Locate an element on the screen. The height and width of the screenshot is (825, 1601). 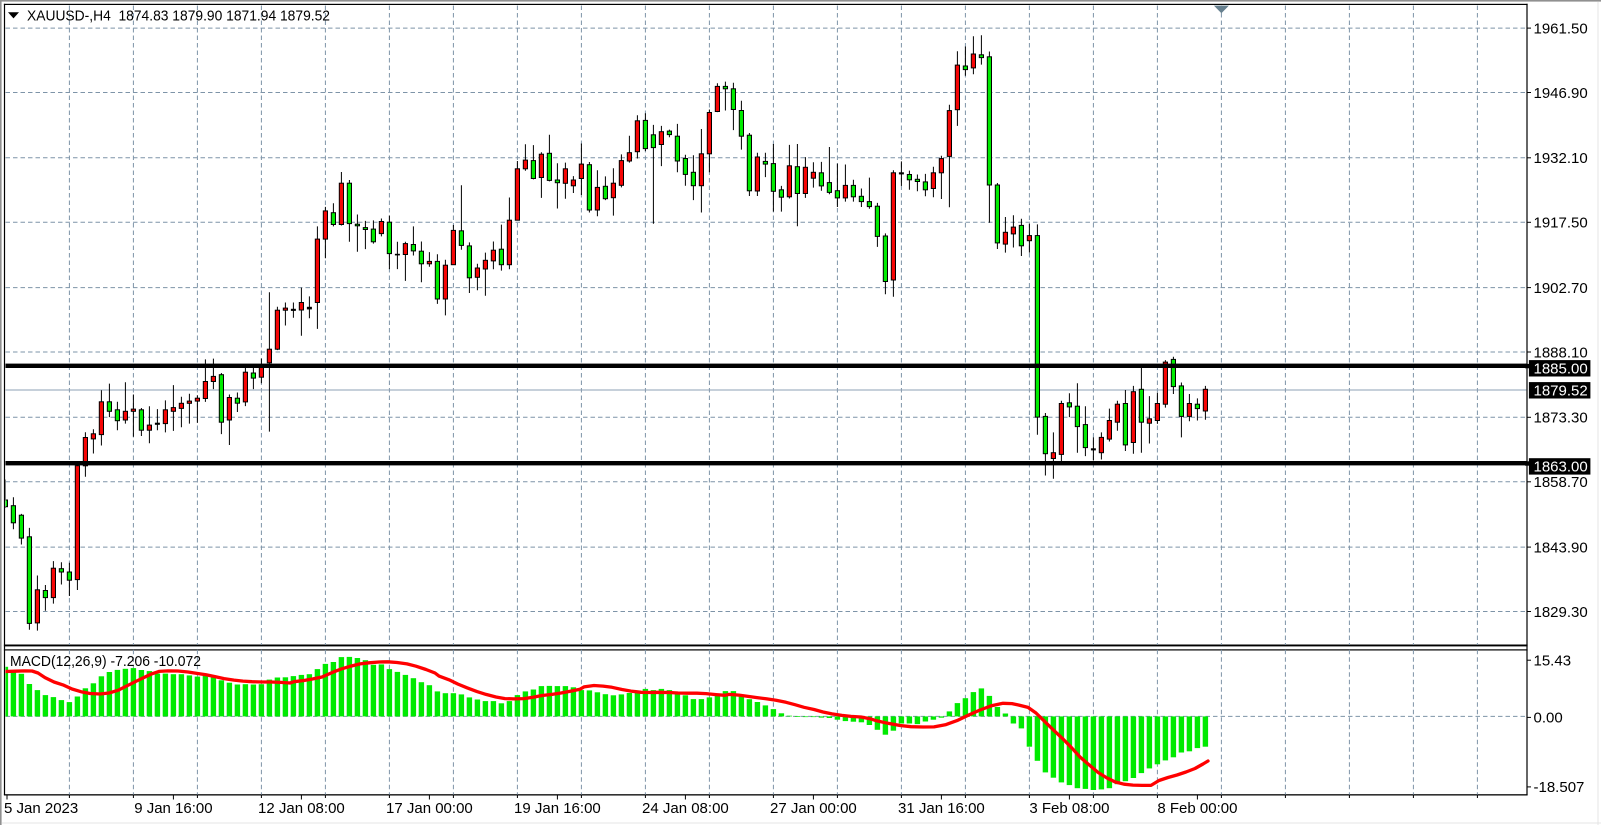
svg-text: 1873.30 is located at coordinates (1561, 418).